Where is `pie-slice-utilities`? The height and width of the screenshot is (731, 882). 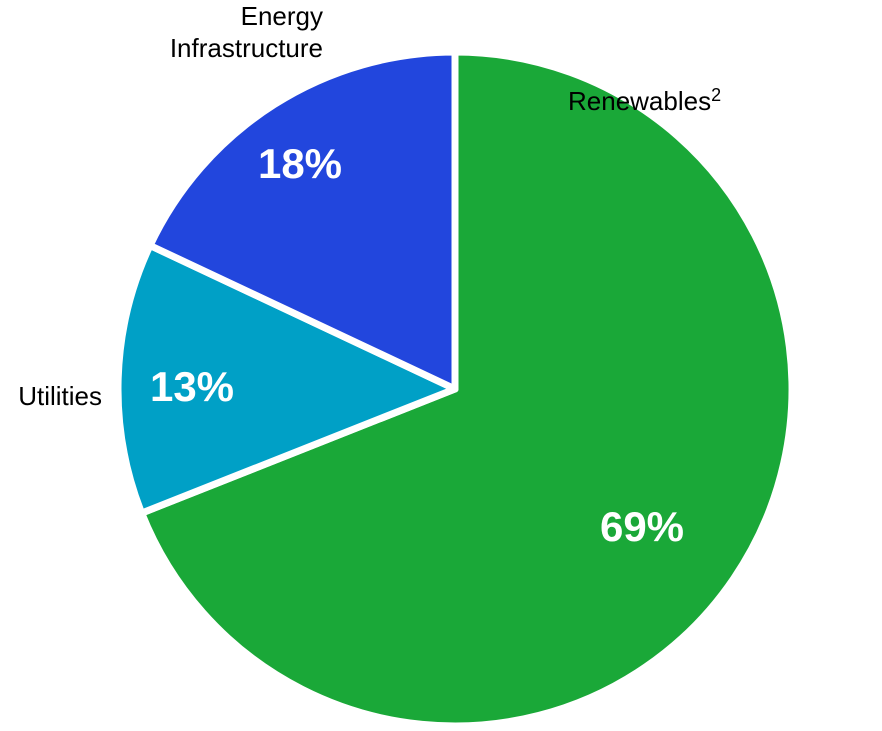 pie-slice-utilities is located at coordinates (286, 379).